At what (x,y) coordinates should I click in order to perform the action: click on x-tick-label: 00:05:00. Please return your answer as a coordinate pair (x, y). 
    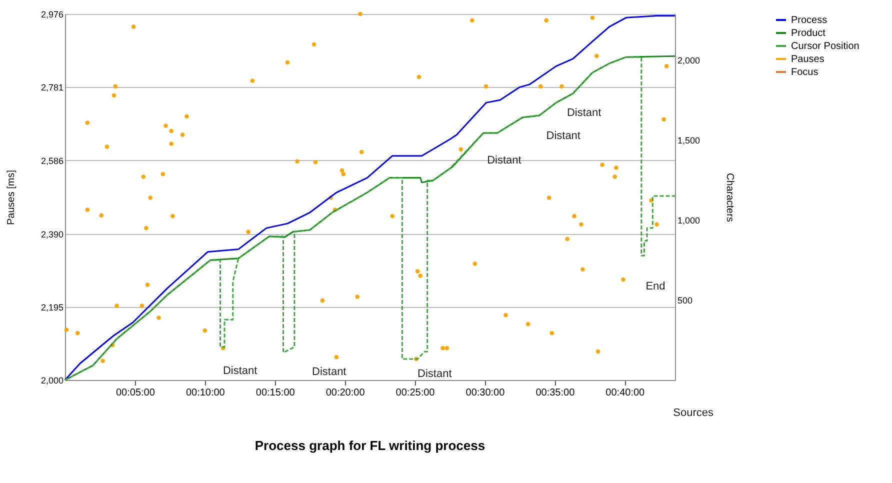
    Looking at the image, I should click on (136, 393).